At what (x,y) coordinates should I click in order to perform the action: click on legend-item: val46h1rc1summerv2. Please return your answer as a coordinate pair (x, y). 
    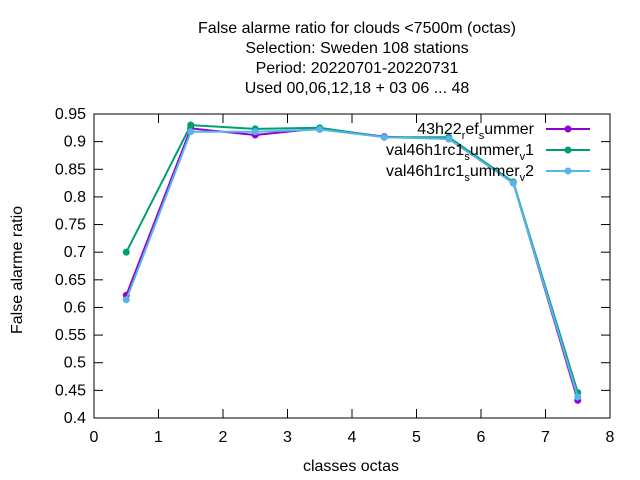
    Looking at the image, I should click on (488, 173).